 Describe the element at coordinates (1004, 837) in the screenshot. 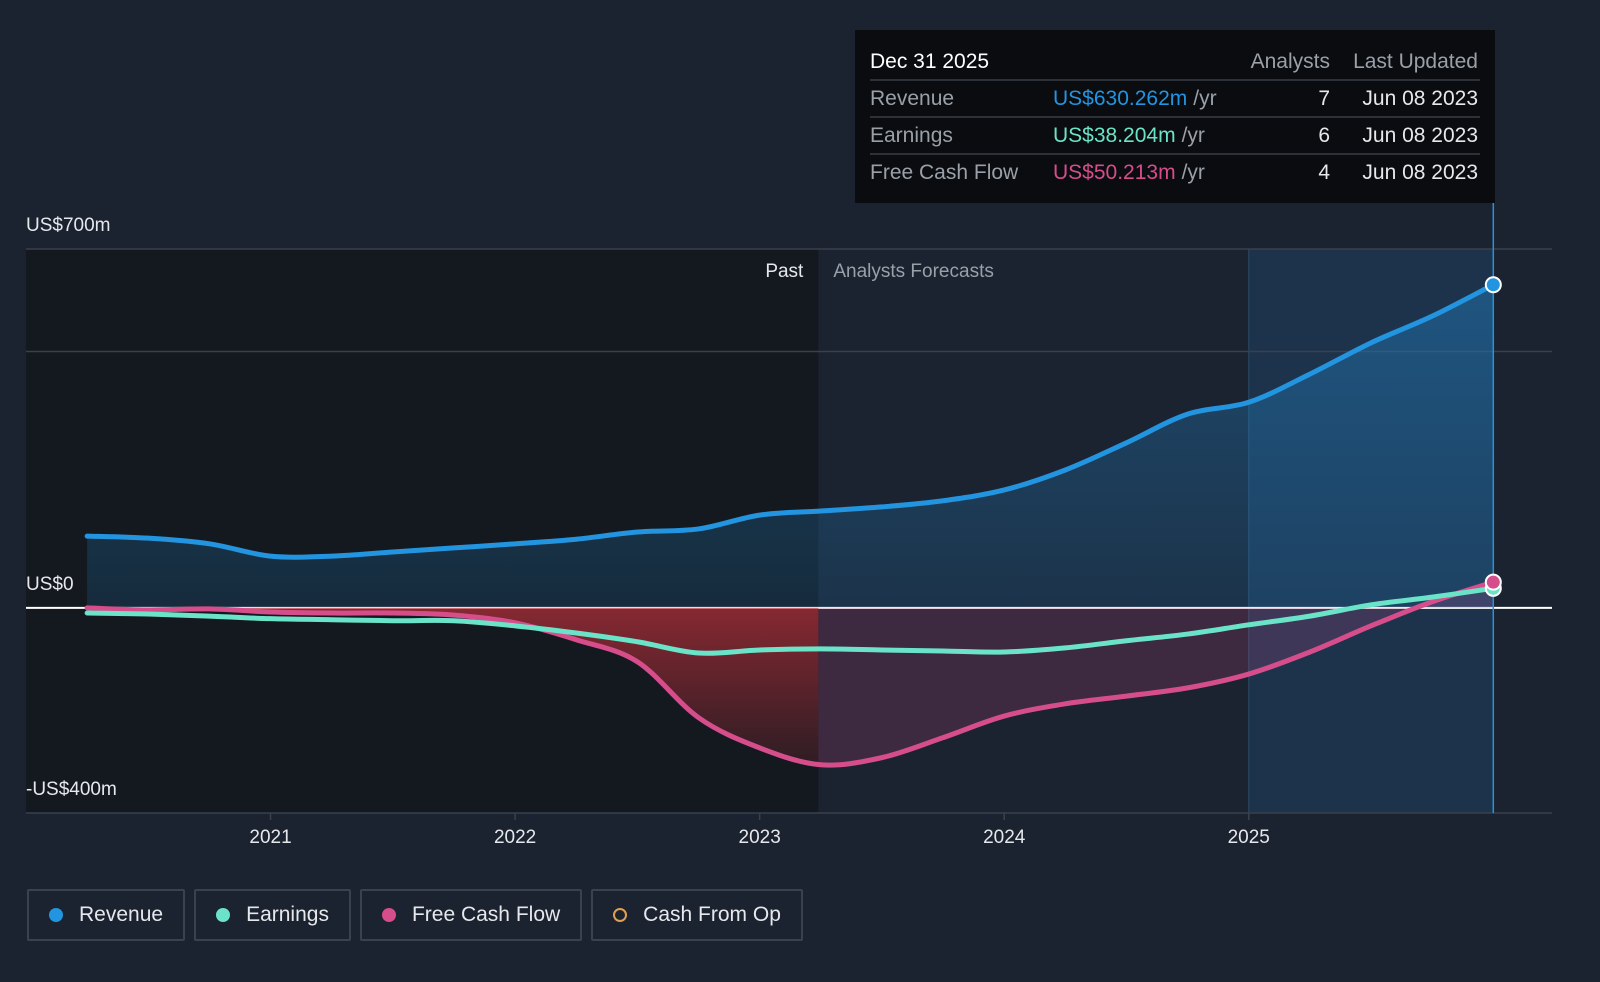

I see `x-tick-label: 2024` at that location.